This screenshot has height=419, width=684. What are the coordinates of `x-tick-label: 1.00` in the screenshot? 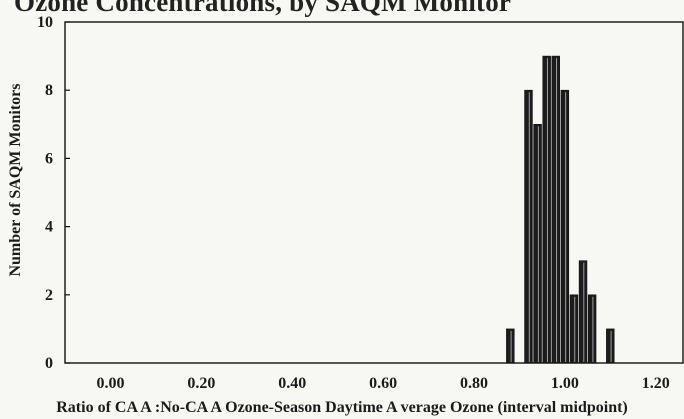 It's located at (565, 383).